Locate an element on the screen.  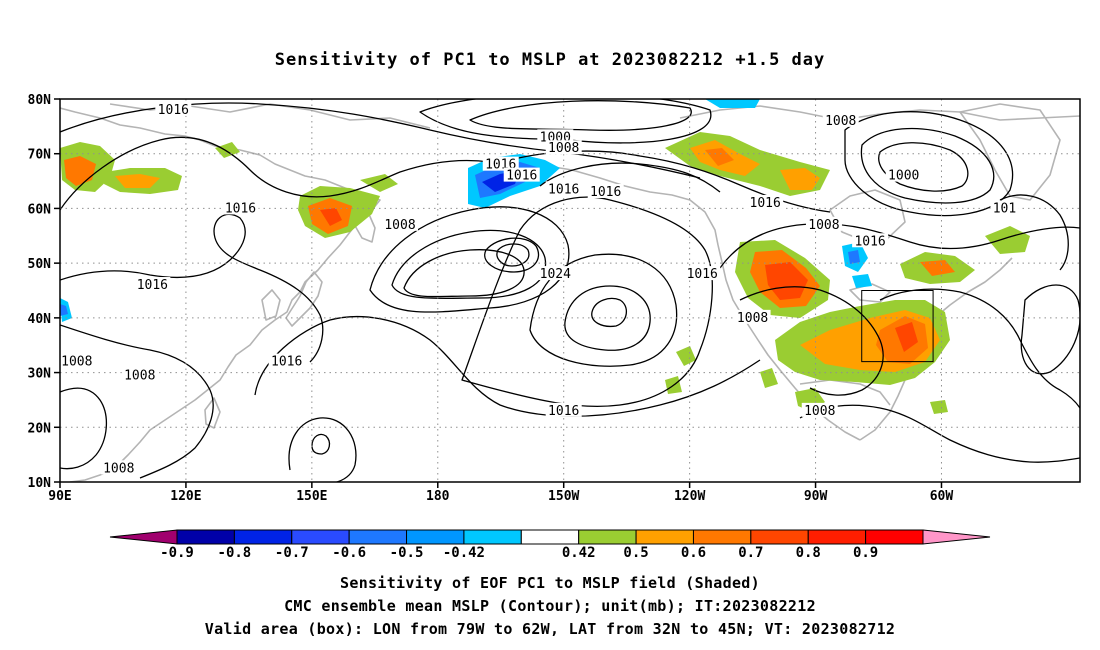
contour-label: 1000 is located at coordinates (903, 176).